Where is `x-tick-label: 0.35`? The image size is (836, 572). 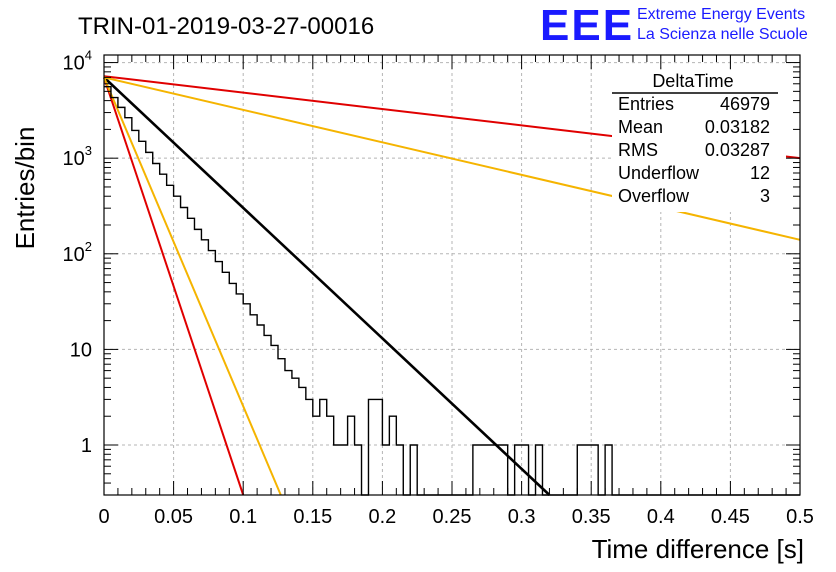
x-tick-label: 0.35 is located at coordinates (591, 517).